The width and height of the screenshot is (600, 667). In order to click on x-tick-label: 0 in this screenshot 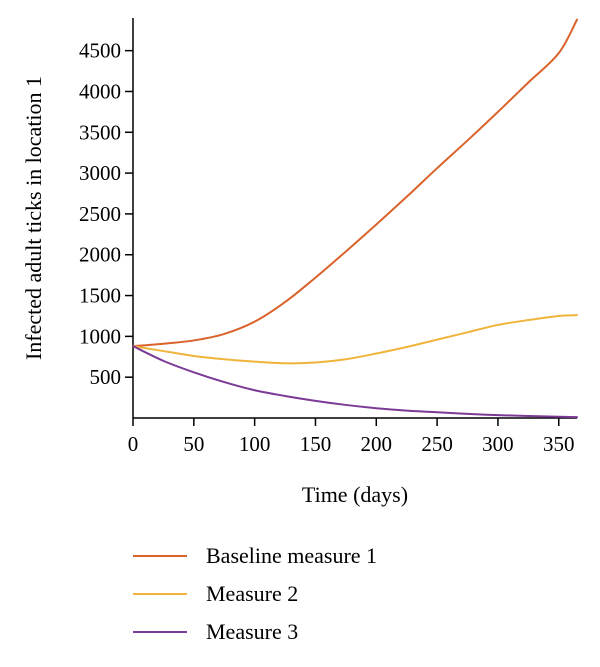, I will do `click(133, 444)`.